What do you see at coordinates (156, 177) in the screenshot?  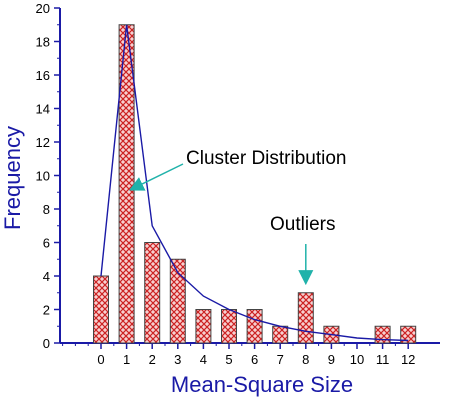 I see `annotation-arrow-cluster` at bounding box center [156, 177].